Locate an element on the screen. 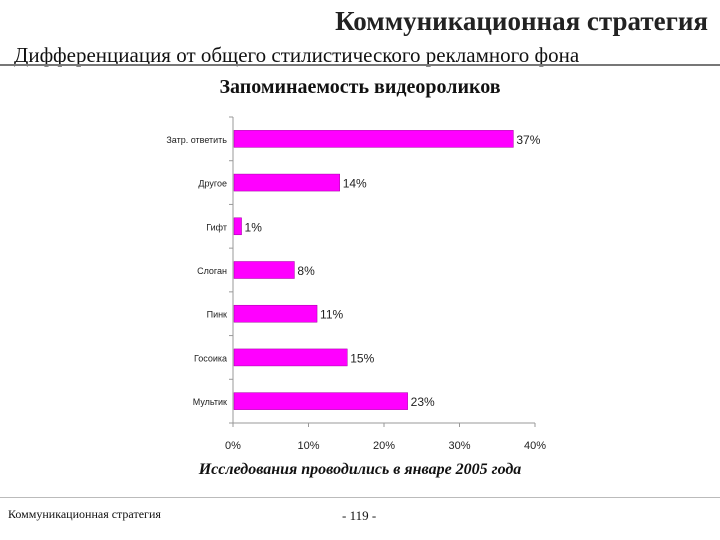 The image size is (720, 540). data-label: 11% is located at coordinates (331, 315).